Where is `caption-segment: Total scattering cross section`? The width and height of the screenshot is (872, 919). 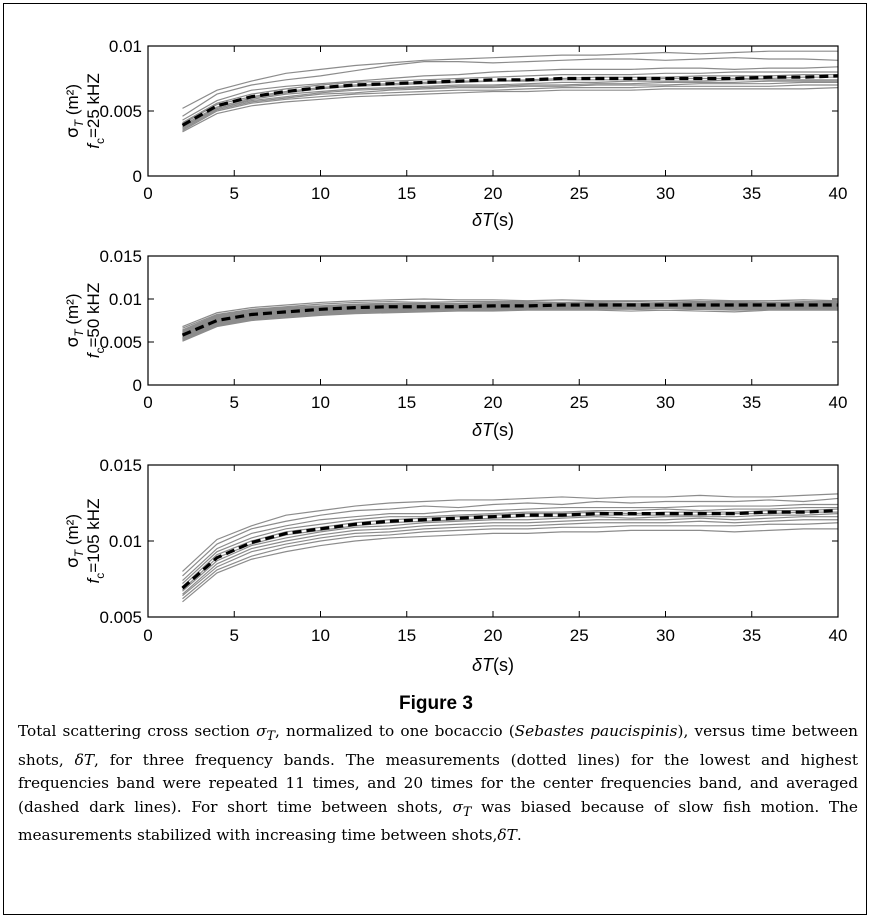 caption-segment: Total scattering cross section is located at coordinates (137, 731).